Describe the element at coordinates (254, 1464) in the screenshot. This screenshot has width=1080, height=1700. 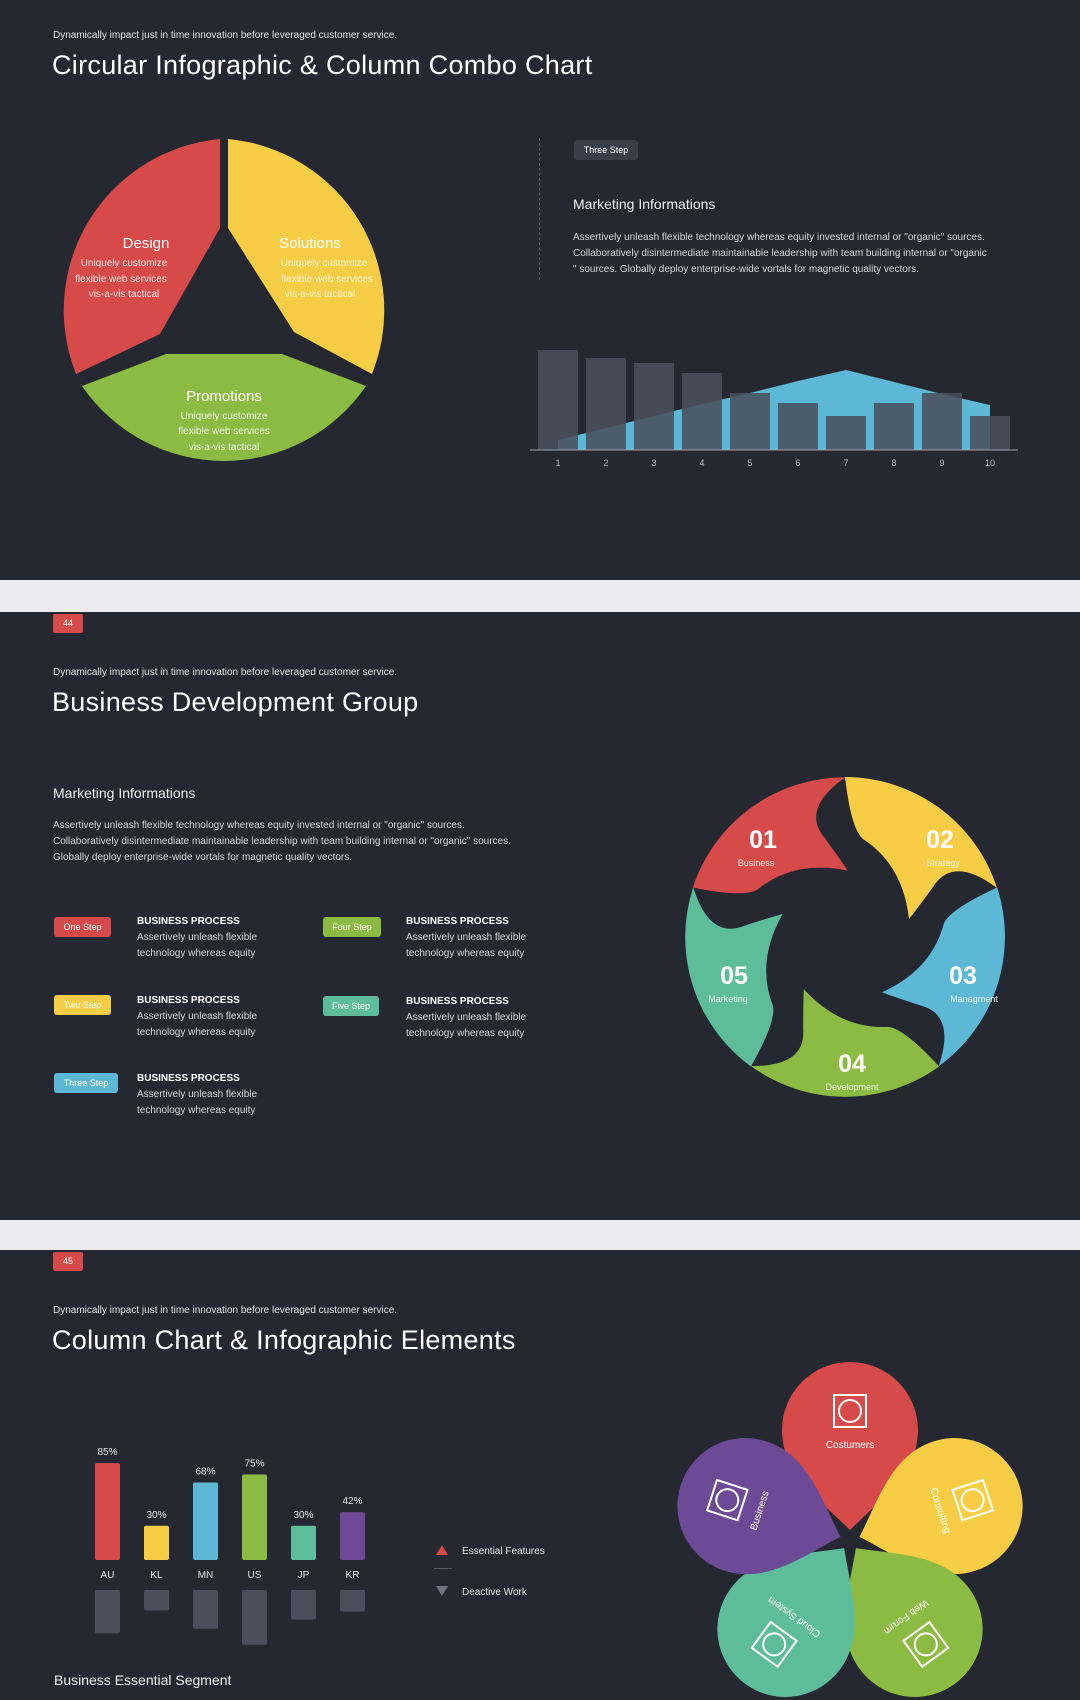
I see `value-label: 75%` at that location.